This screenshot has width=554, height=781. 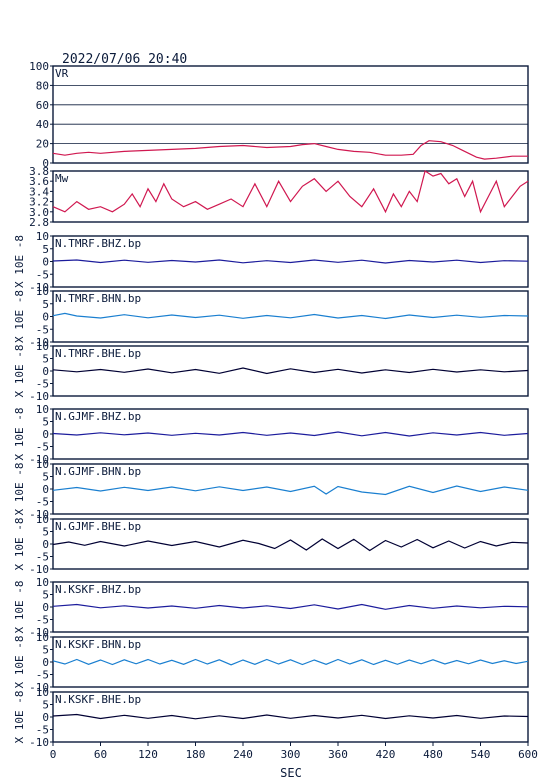 What do you see at coordinates (148, 754) in the screenshot?
I see `x-tick-label: 120` at bounding box center [148, 754].